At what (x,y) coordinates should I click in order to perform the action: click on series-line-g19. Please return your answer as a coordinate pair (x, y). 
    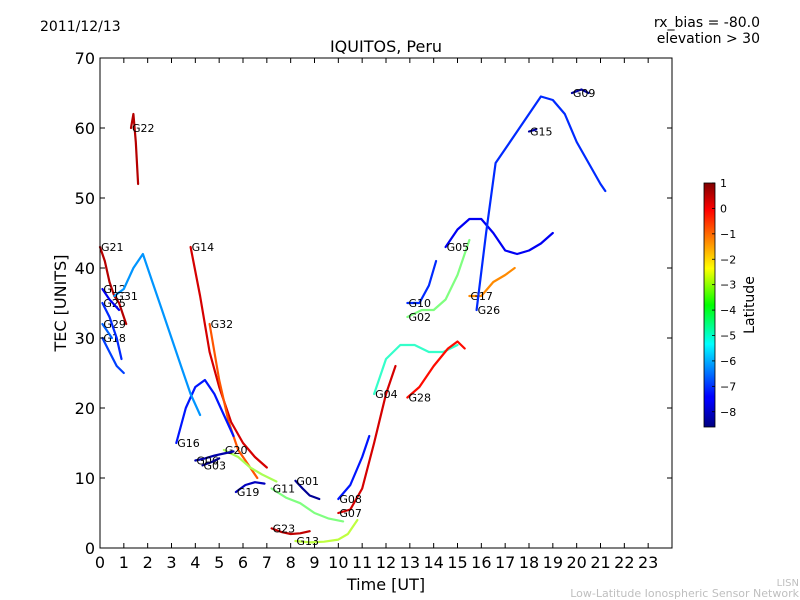
    Looking at the image, I should click on (250, 487).